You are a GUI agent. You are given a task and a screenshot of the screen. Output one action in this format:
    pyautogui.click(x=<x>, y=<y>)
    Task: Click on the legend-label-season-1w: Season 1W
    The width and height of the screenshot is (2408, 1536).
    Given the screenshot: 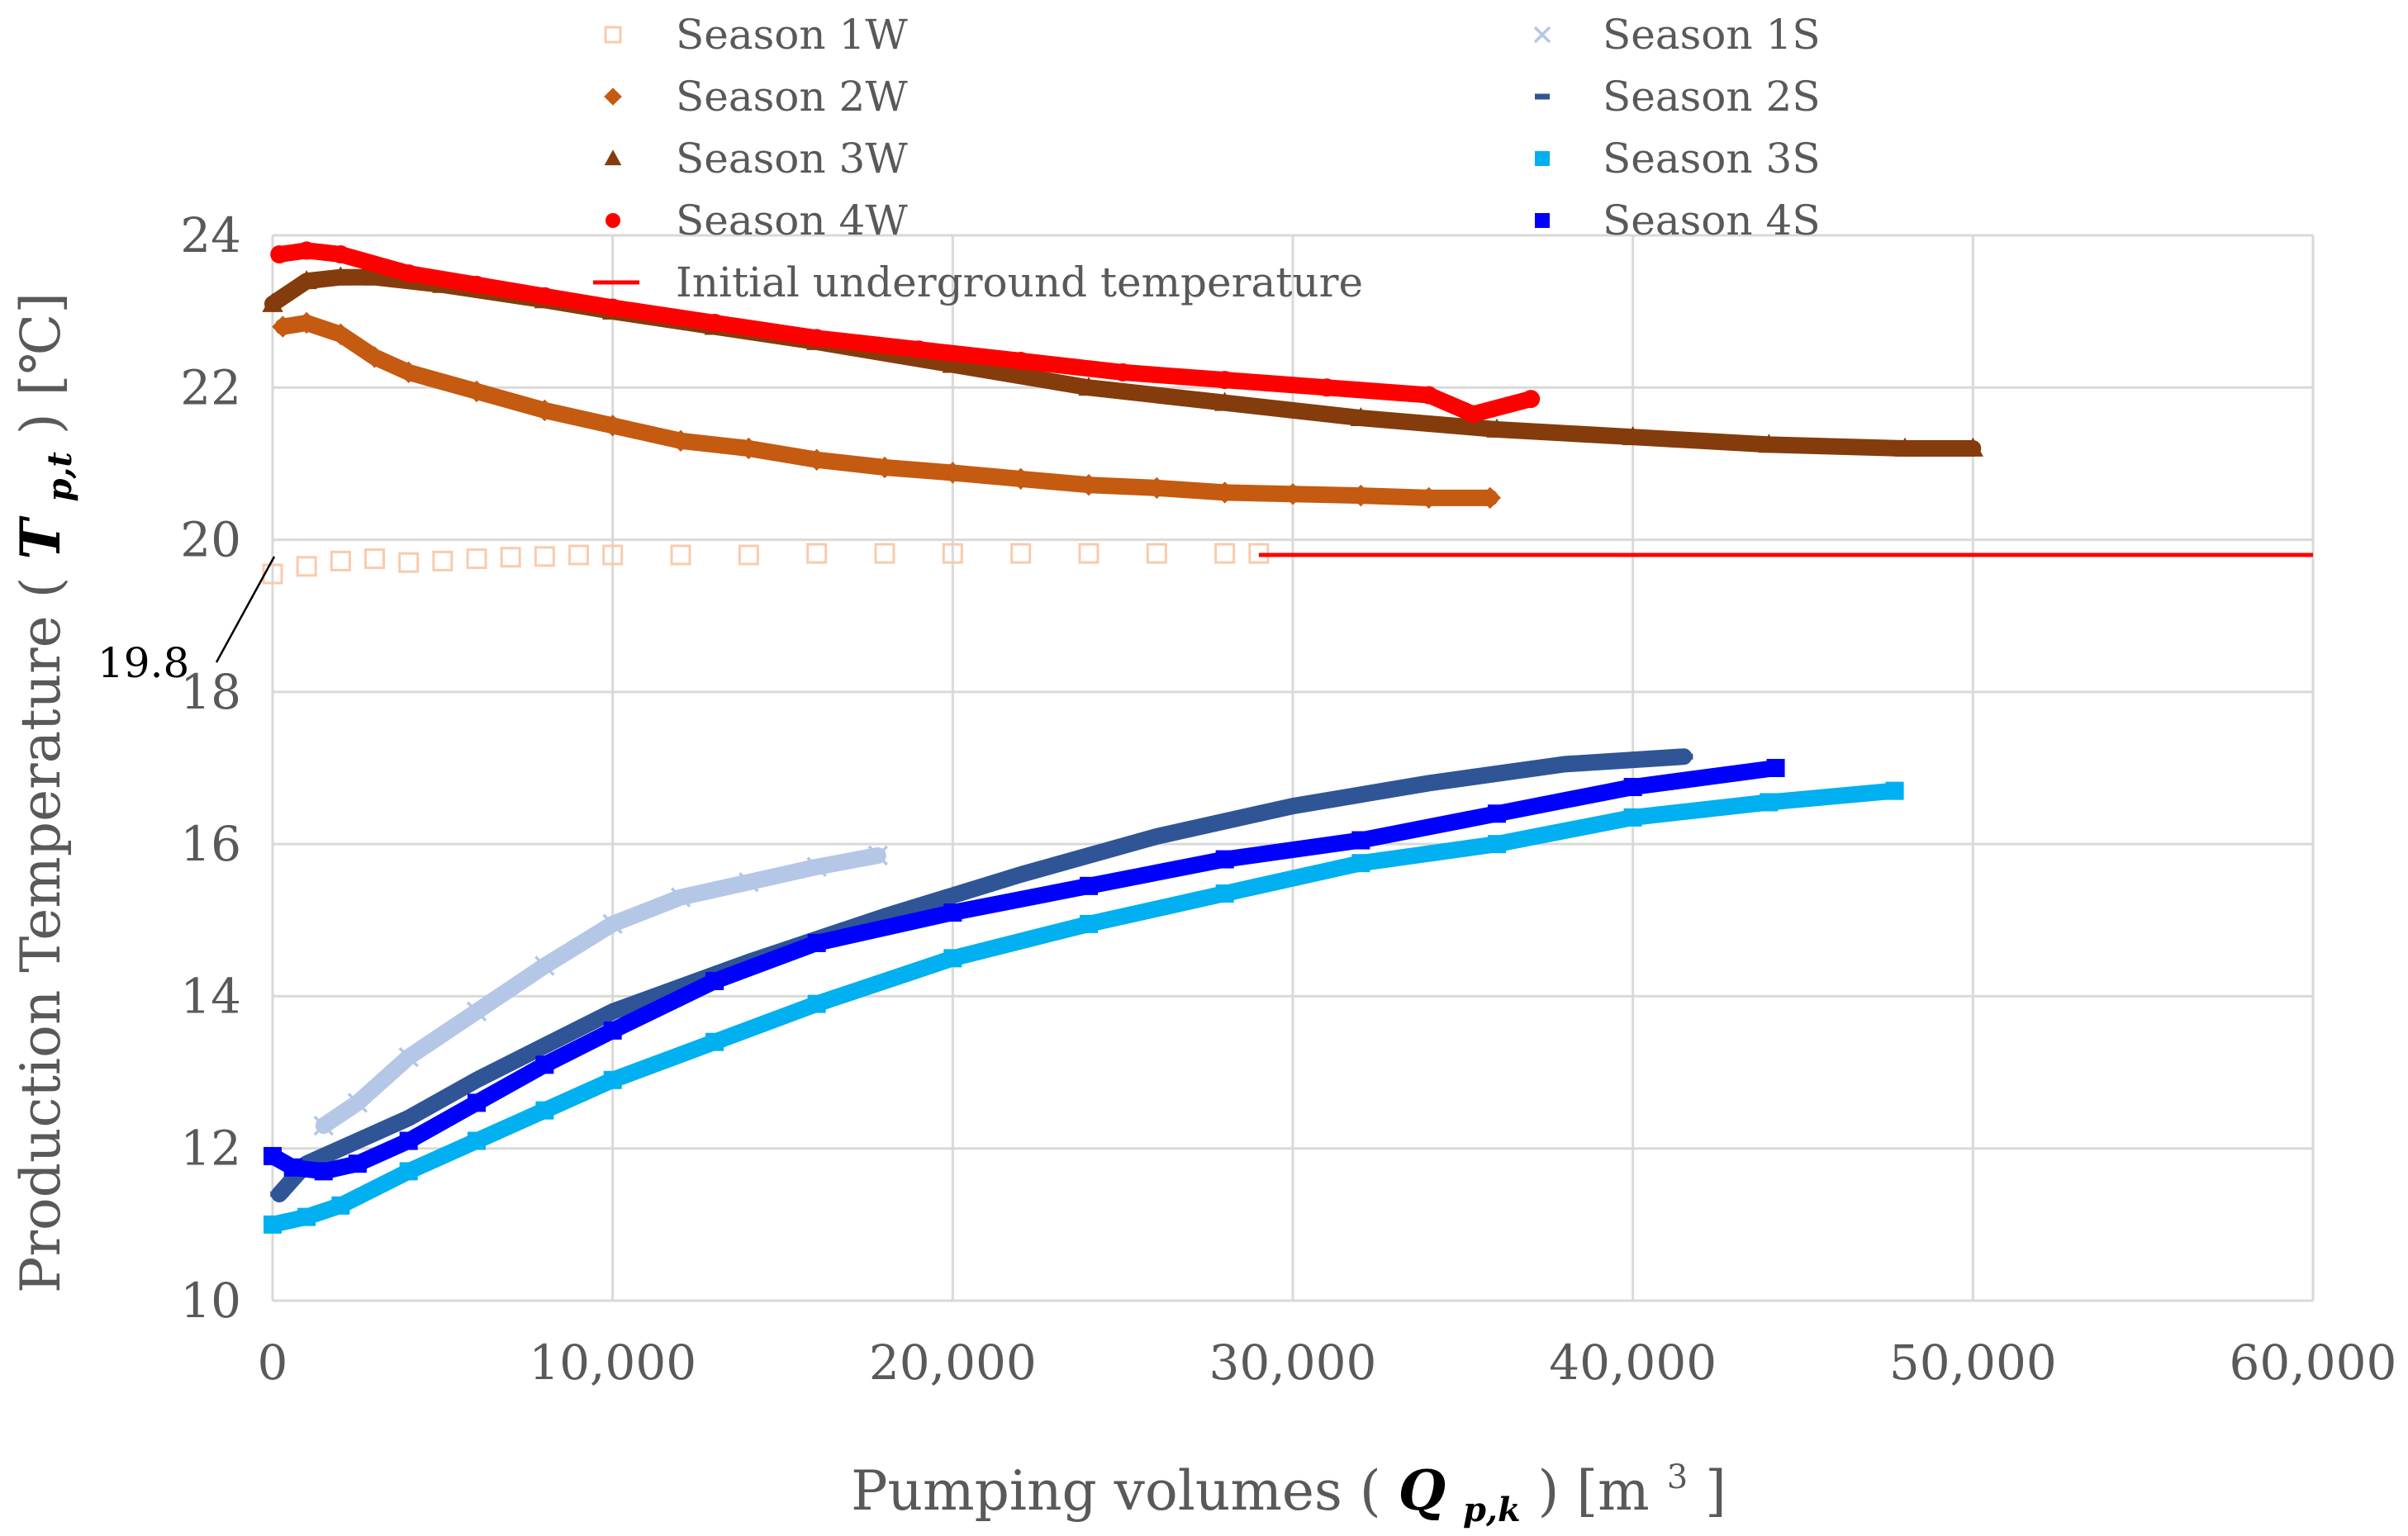 What is the action you would take?
    pyautogui.click(x=792, y=35)
    